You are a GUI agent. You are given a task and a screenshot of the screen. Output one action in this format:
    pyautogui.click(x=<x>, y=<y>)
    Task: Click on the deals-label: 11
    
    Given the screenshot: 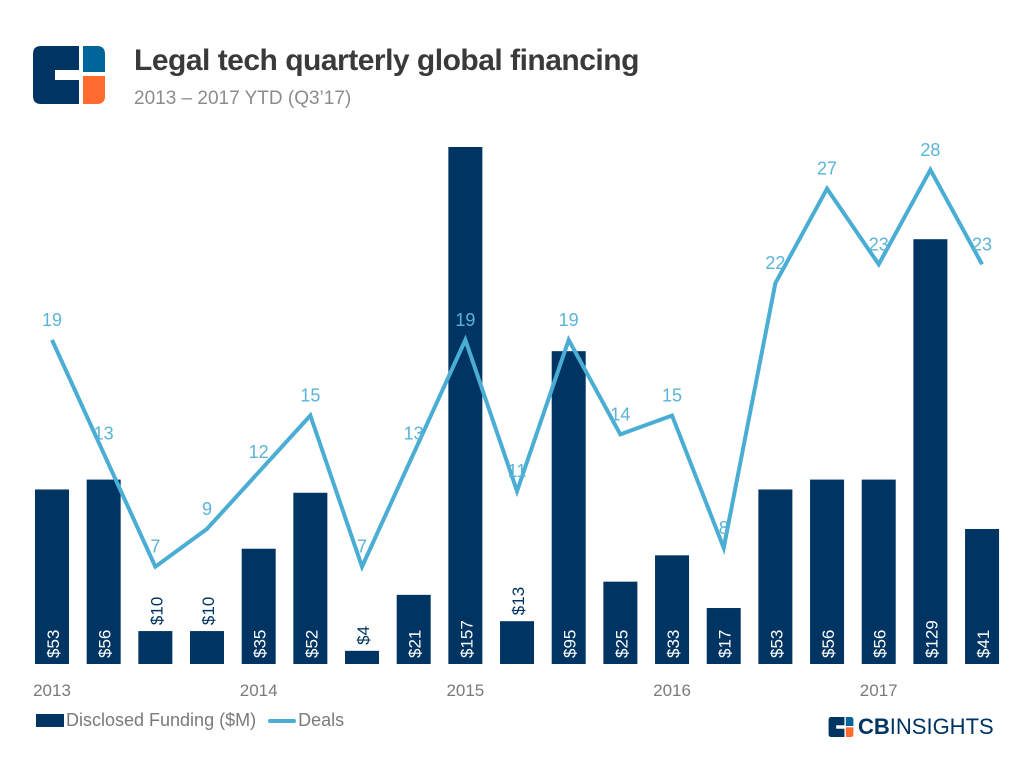 What is the action you would take?
    pyautogui.click(x=517, y=471)
    